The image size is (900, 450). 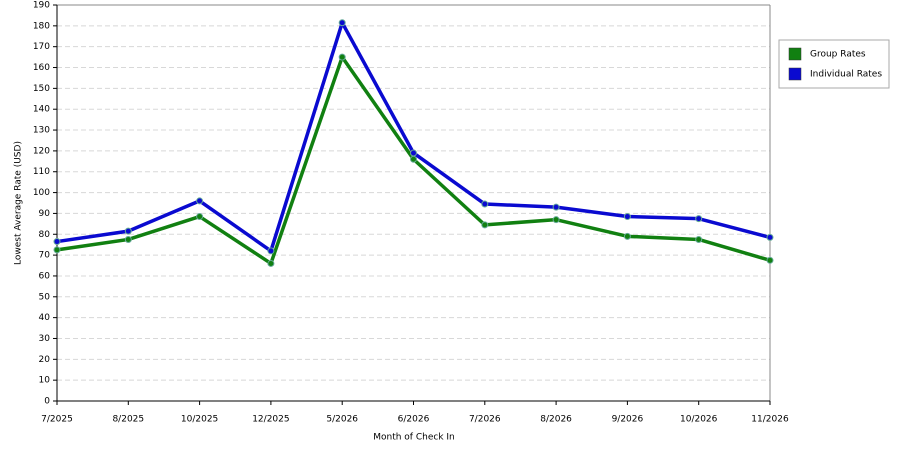 I want to click on x-tick-label: 5/2026, so click(x=342, y=420).